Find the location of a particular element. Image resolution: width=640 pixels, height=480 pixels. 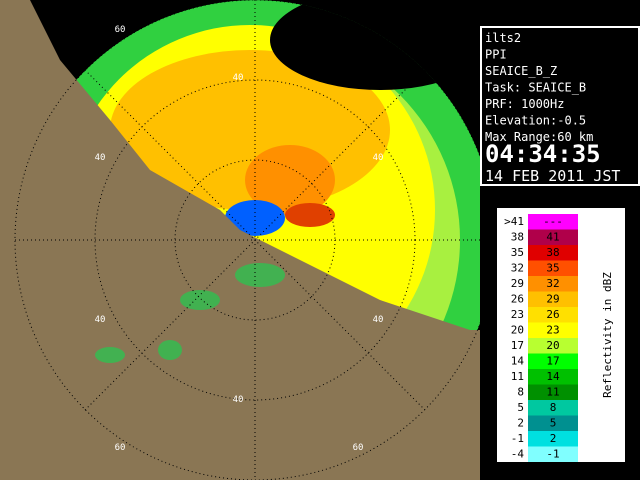

legend-from: 23 is located at coordinates (517, 314).